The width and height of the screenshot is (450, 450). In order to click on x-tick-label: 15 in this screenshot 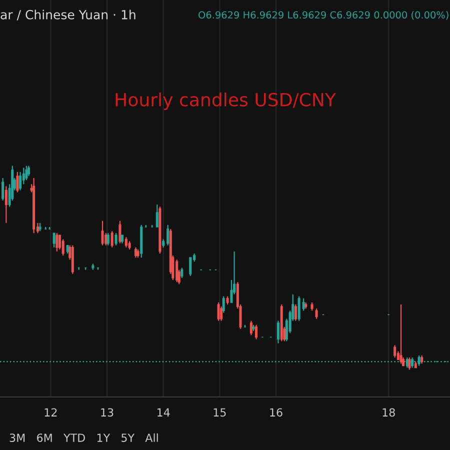, I will do `click(220, 412)`.